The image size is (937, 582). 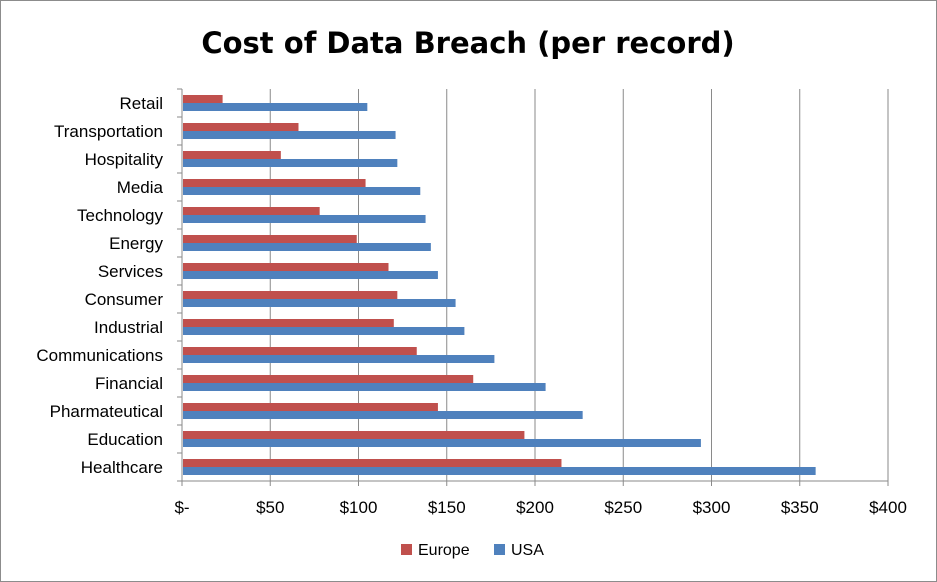 What do you see at coordinates (129, 383) in the screenshot?
I see `category-label: Financial` at bounding box center [129, 383].